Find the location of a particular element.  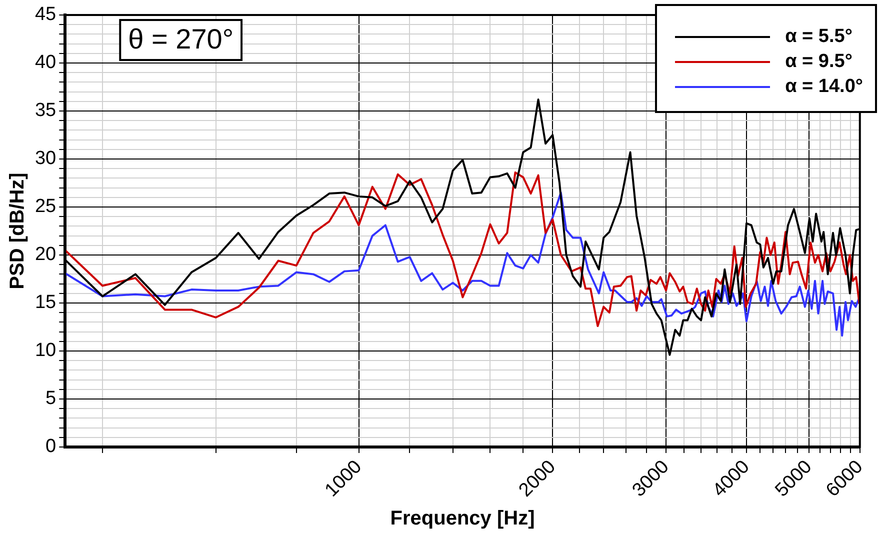

y-tick-label: 15 is located at coordinates (45, 303).